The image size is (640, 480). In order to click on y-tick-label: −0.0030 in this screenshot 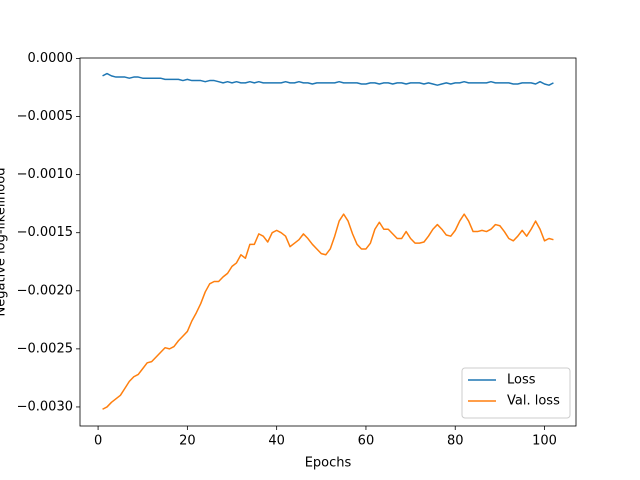, I will do `click(45, 406)`.